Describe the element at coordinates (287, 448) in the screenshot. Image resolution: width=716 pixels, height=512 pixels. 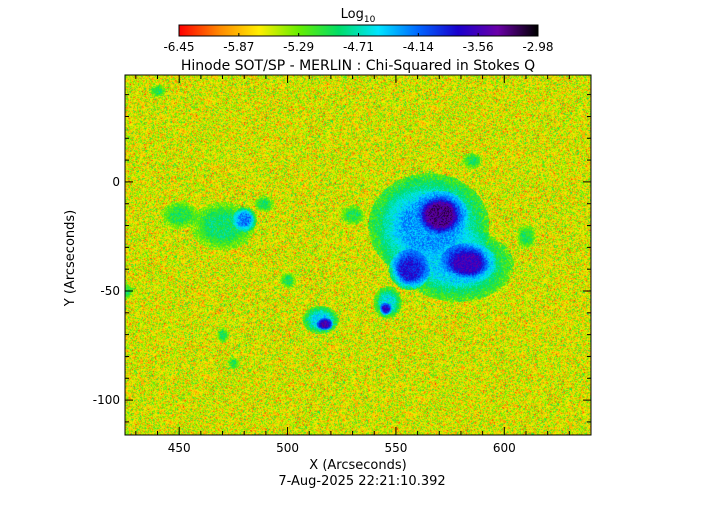
I see `x-tick-label: 500` at that location.